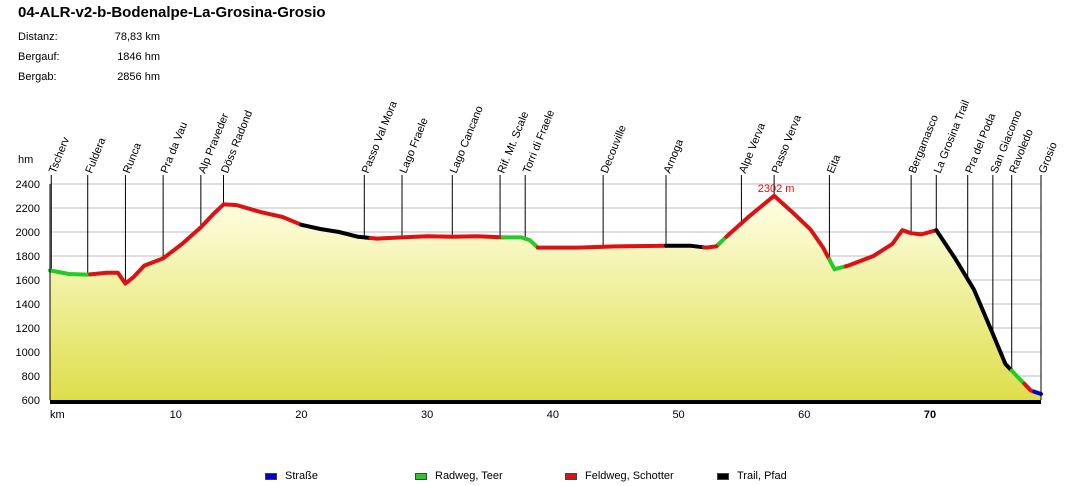 Image resolution: width=1090 pixels, height=486 pixels. I want to click on waypoint-label: Alpe Verva, so click(752, 147).